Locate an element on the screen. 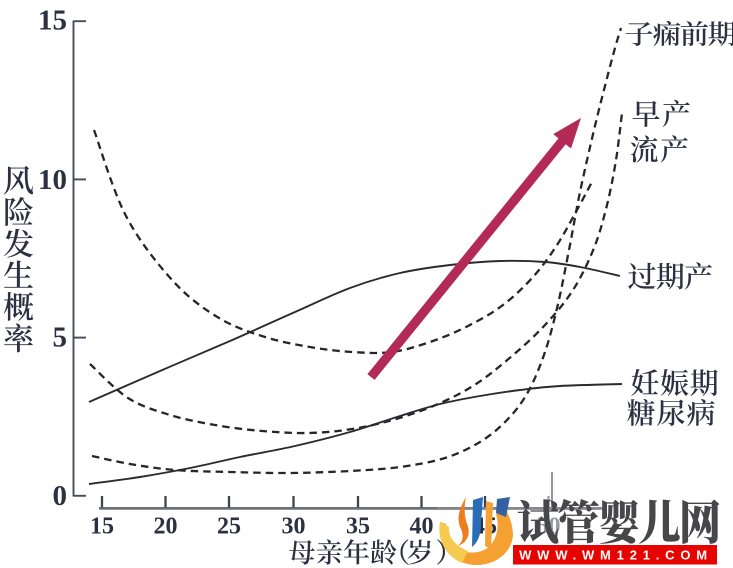  svg-text: 25 is located at coordinates (229, 527).